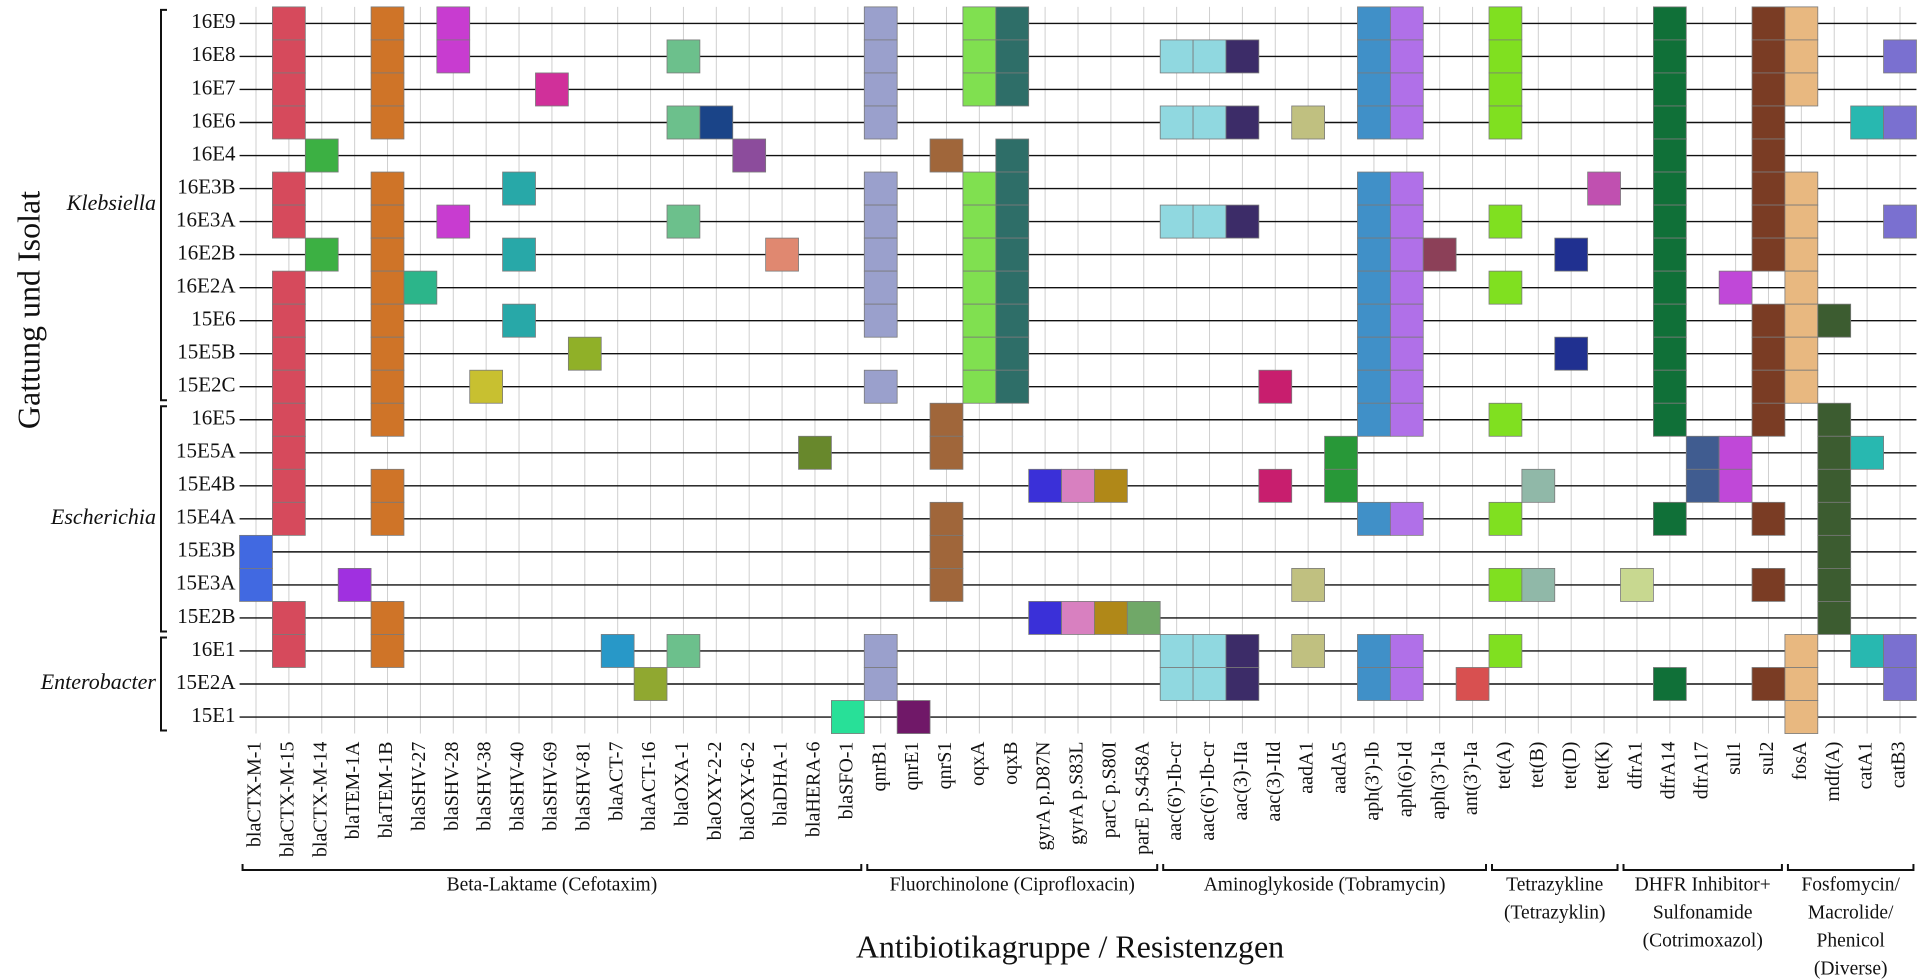  Describe the element at coordinates (386, 790) in the screenshot. I see `x-tick-label: blaTEM-1B` at that location.